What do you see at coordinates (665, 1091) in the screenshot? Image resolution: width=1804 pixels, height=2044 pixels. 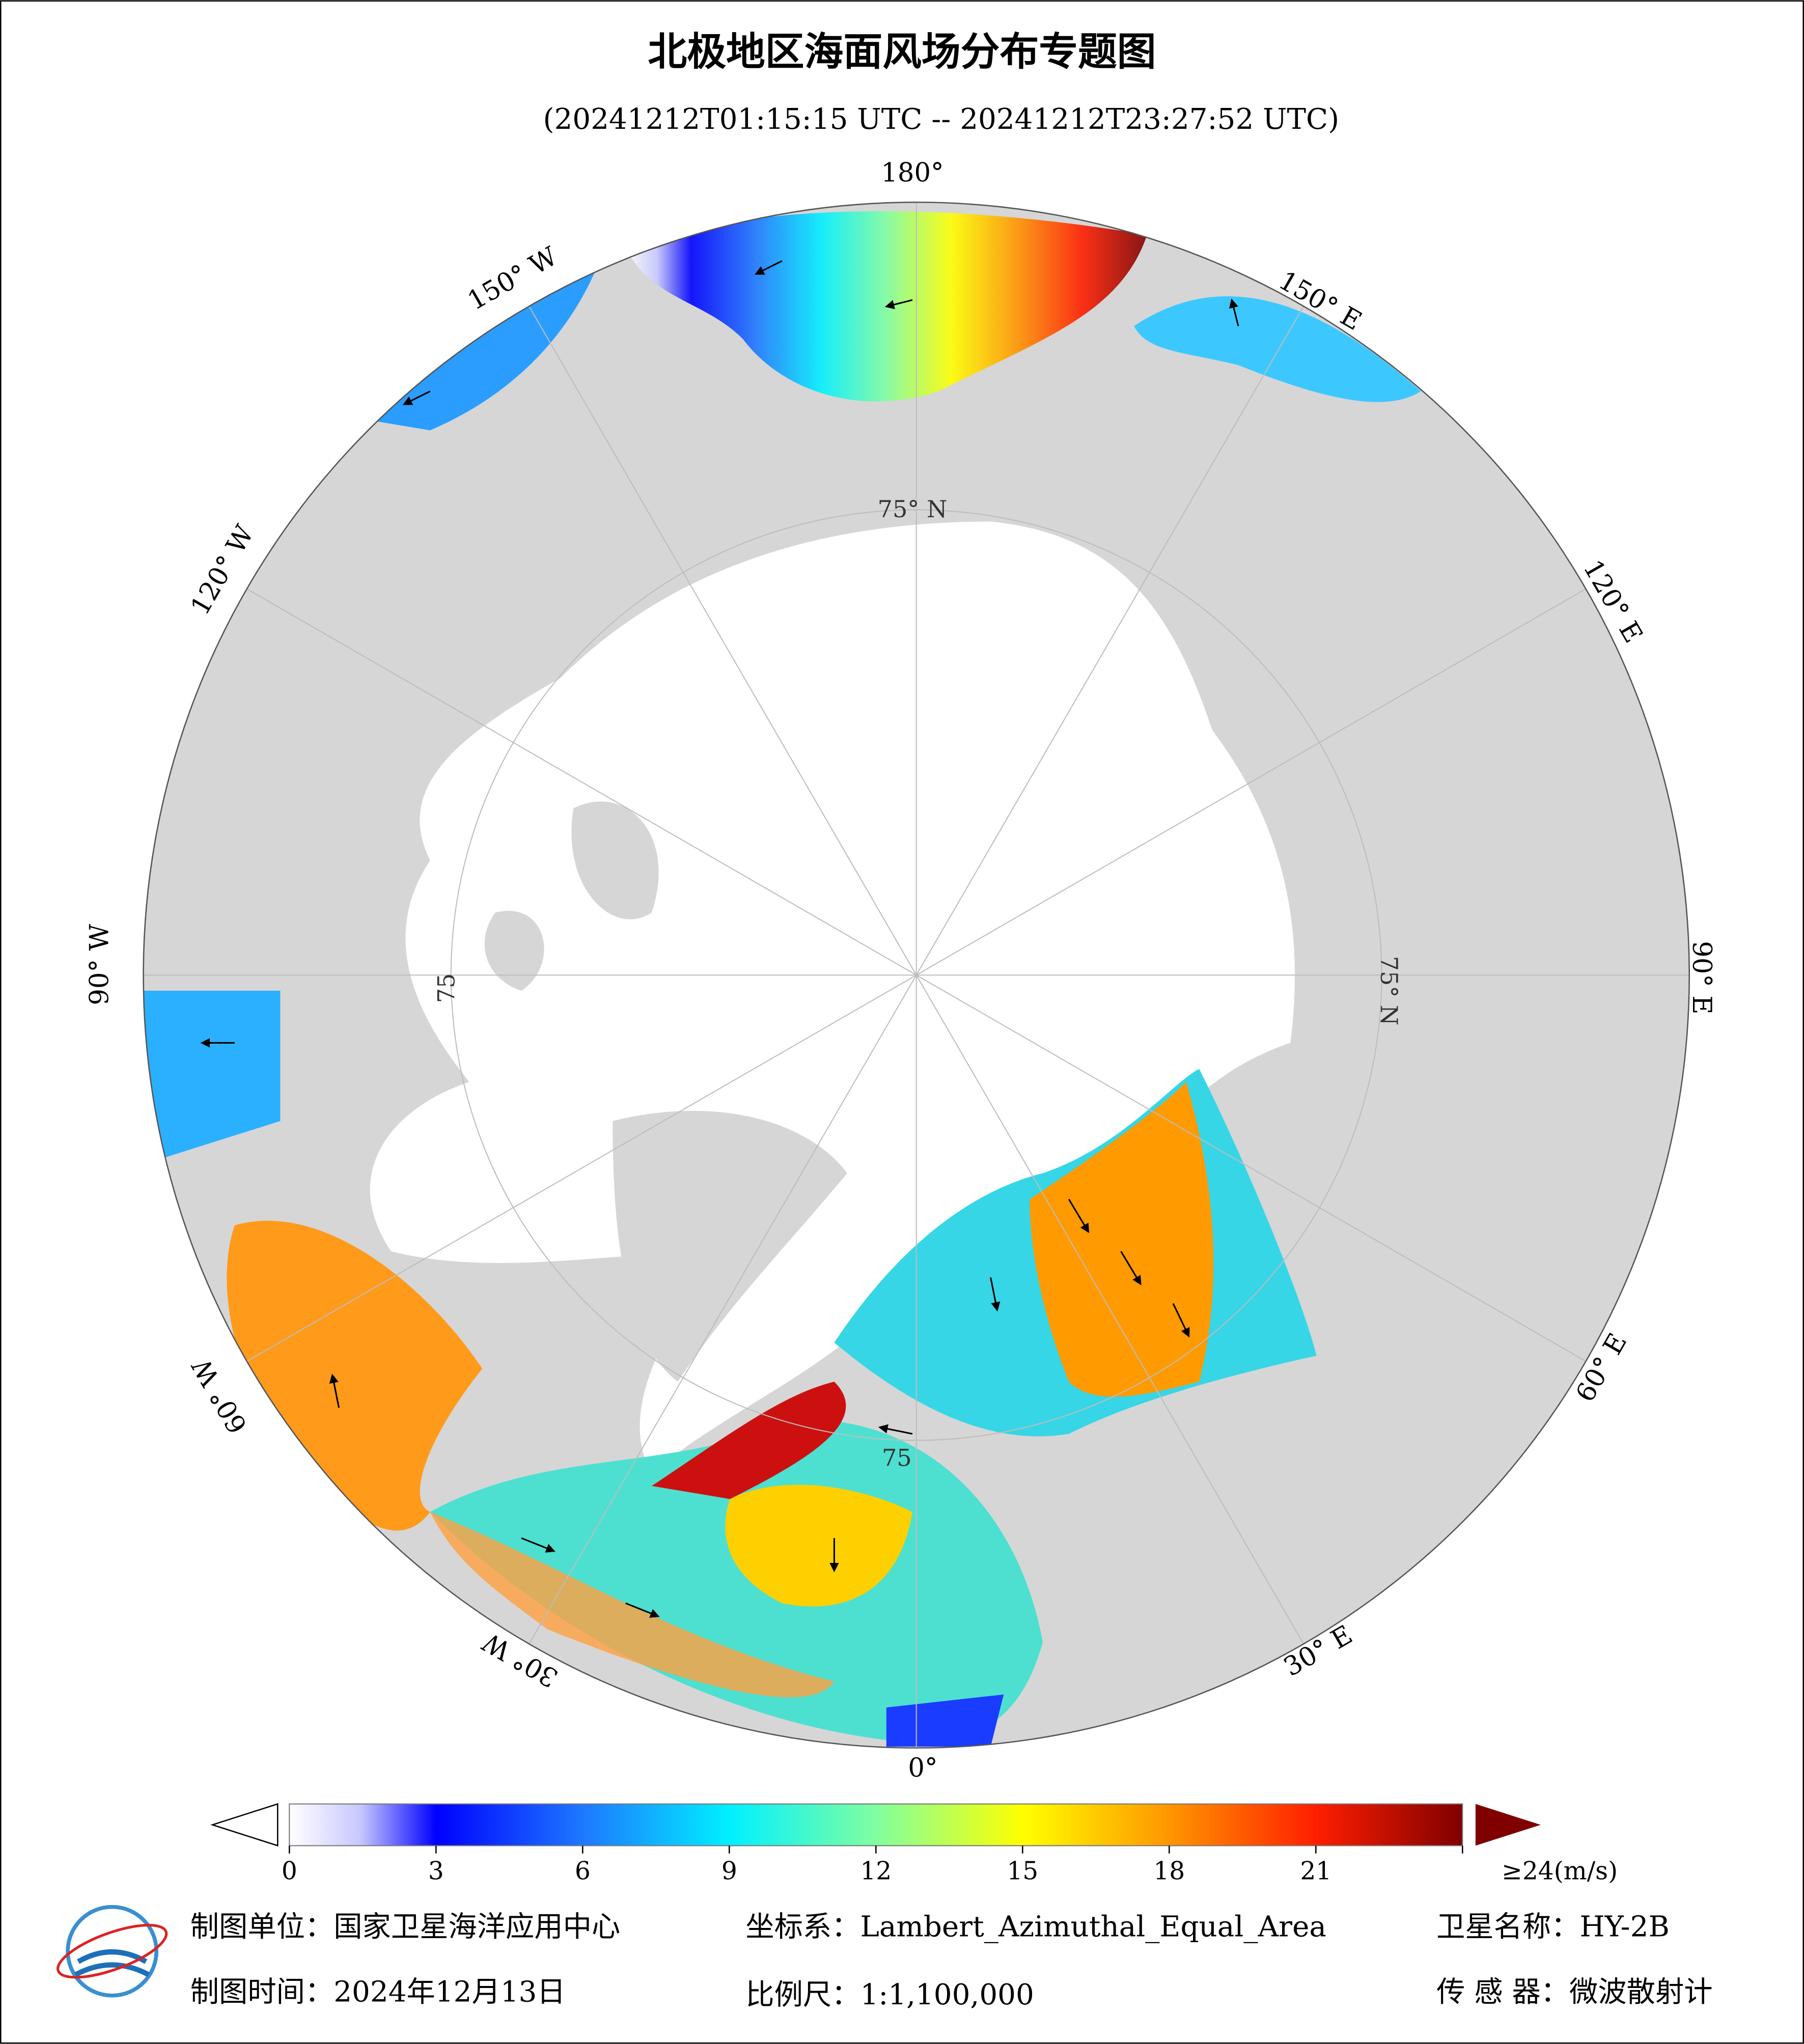 I see `islands` at bounding box center [665, 1091].